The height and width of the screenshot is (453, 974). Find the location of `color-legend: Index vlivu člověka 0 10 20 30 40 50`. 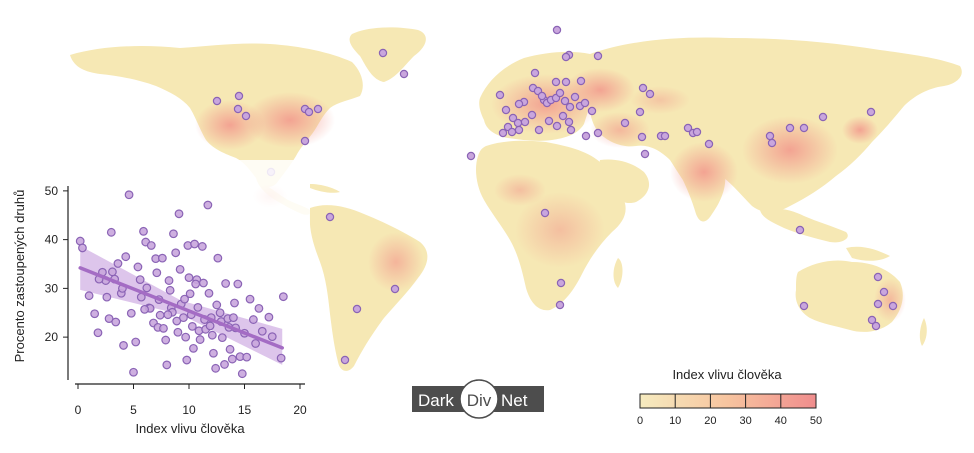

color-legend: Index vlivu člověka 0 10 20 30 40 50 is located at coordinates (729, 397).